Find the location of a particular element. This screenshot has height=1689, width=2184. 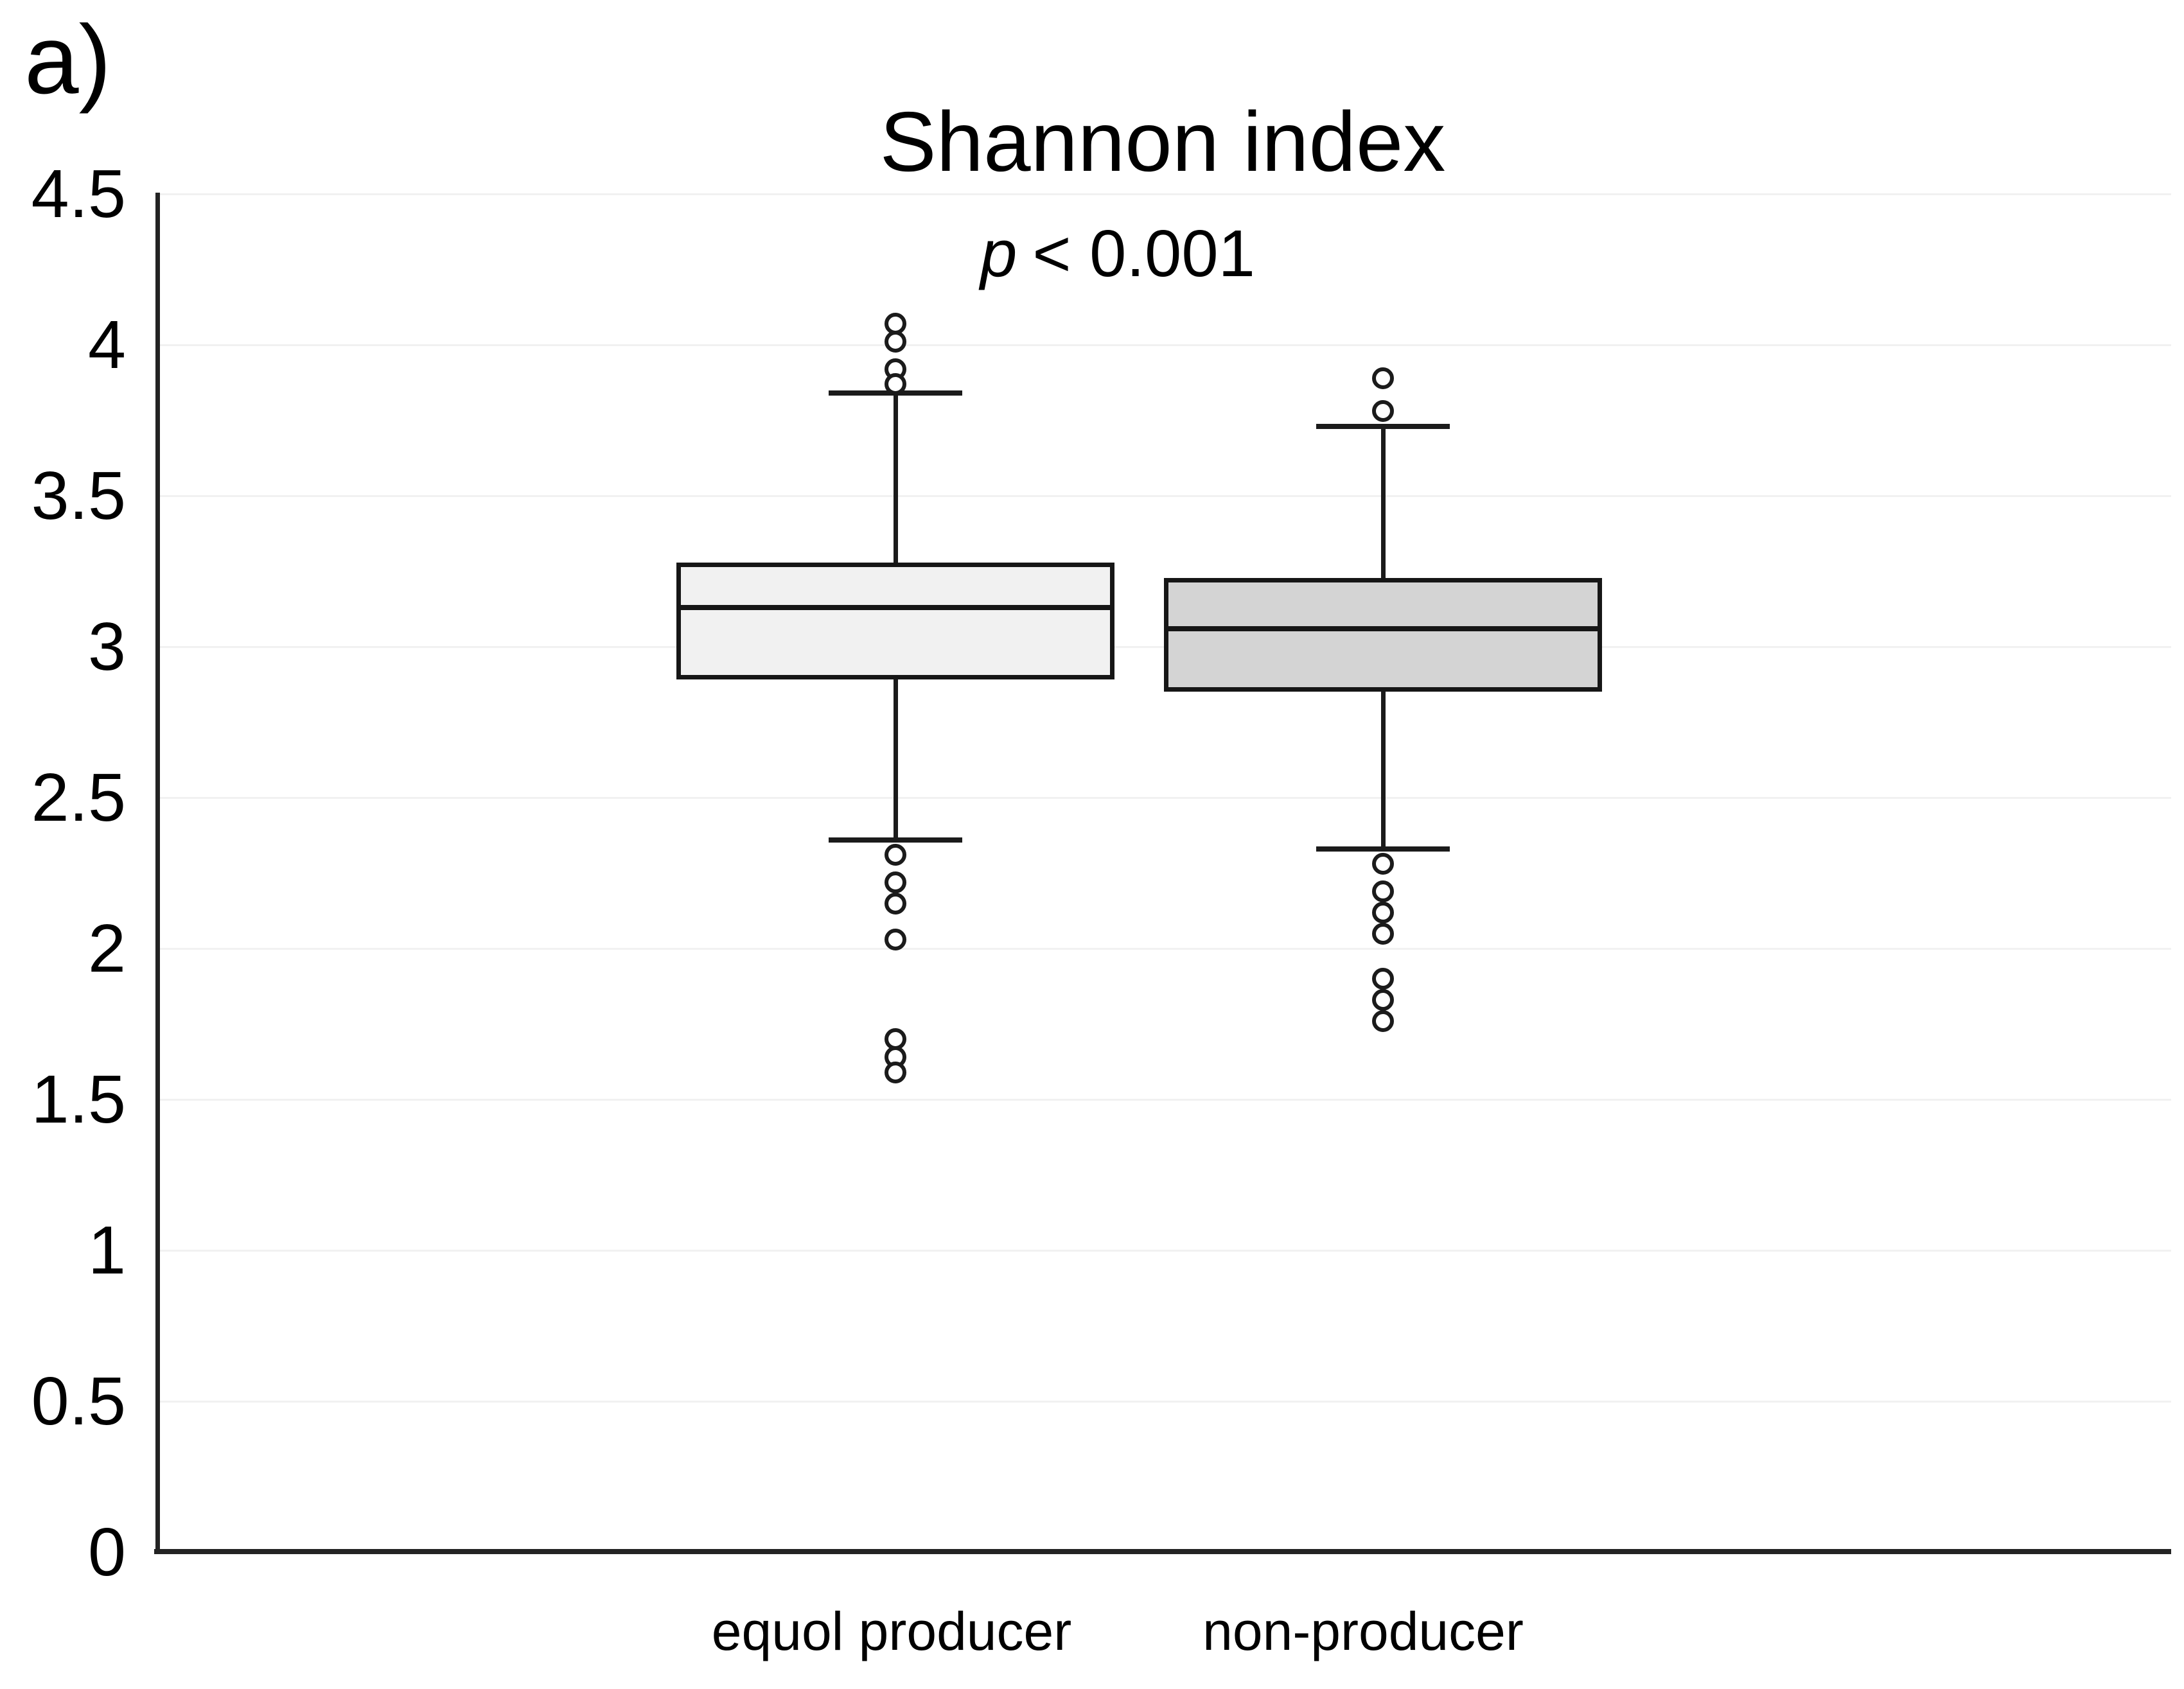

y-tick-label-4.5: 4.5 is located at coordinates (78, 194).